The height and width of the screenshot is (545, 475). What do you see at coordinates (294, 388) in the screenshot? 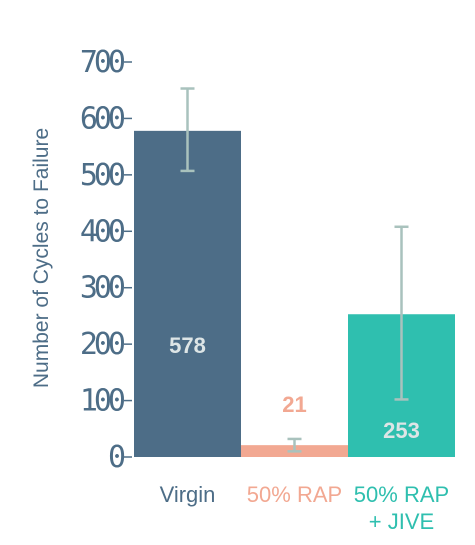
I see `data-labels: 578 21 253` at bounding box center [294, 388].